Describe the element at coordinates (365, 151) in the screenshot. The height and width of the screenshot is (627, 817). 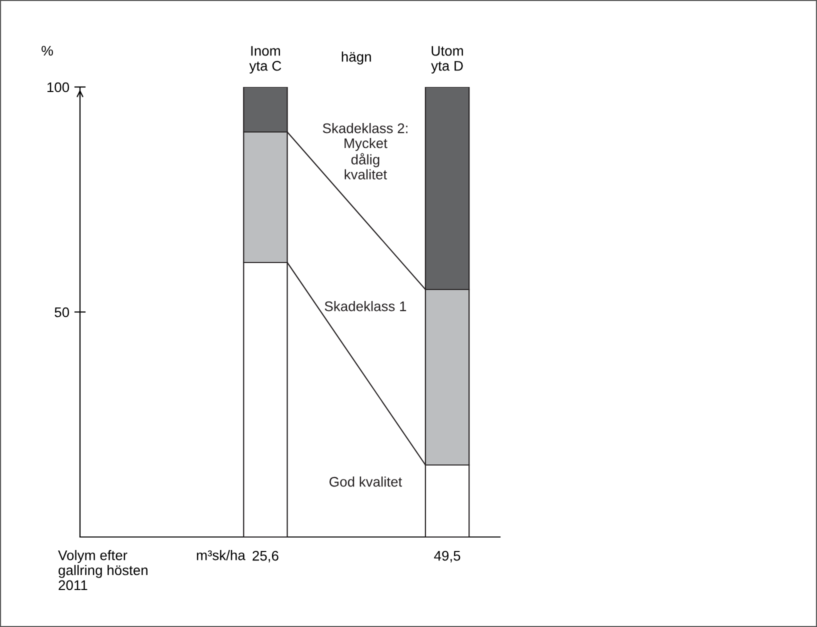
I see `series-label: Skadeklass 2: Mycket dålig kvalitet` at that location.